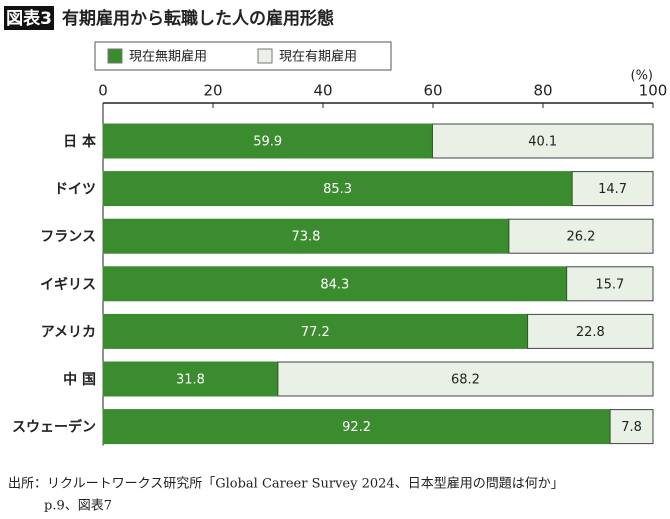 The width and height of the screenshot is (670, 519). What do you see at coordinates (68, 237) in the screenshot?
I see `y-tick-label: フランス` at bounding box center [68, 237].